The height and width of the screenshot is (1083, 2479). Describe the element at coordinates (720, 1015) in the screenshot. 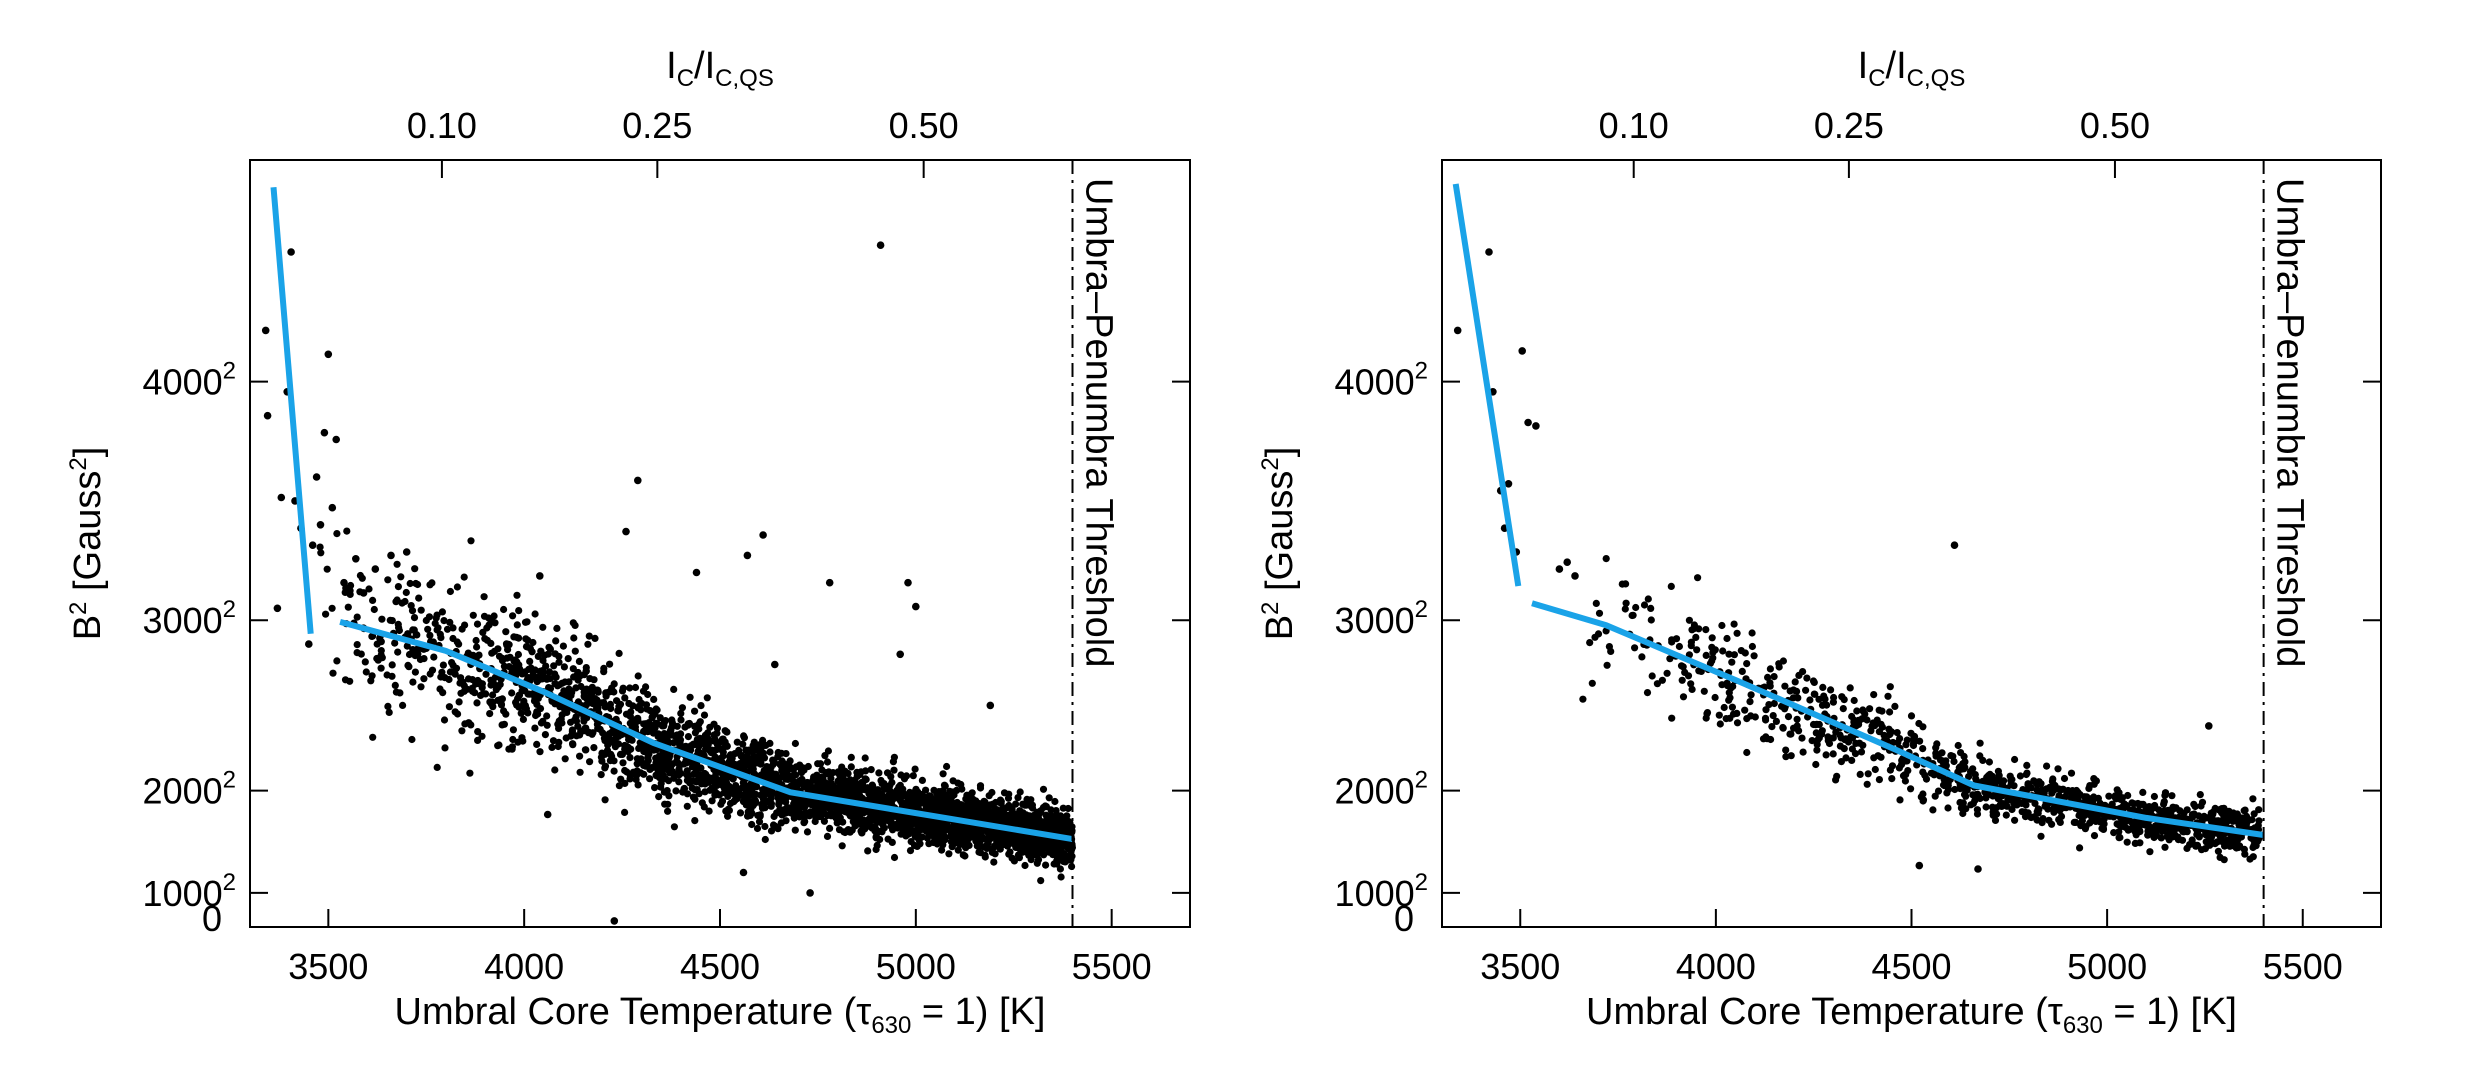

I see `x-axis-label-left: Umbral Core Temperature (τ630 = 1) [K]` at that location.